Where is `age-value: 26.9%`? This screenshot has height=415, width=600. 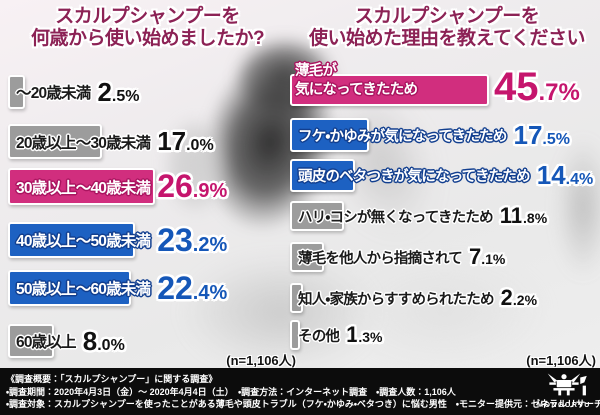 age-value: 26.9% is located at coordinates (192, 186).